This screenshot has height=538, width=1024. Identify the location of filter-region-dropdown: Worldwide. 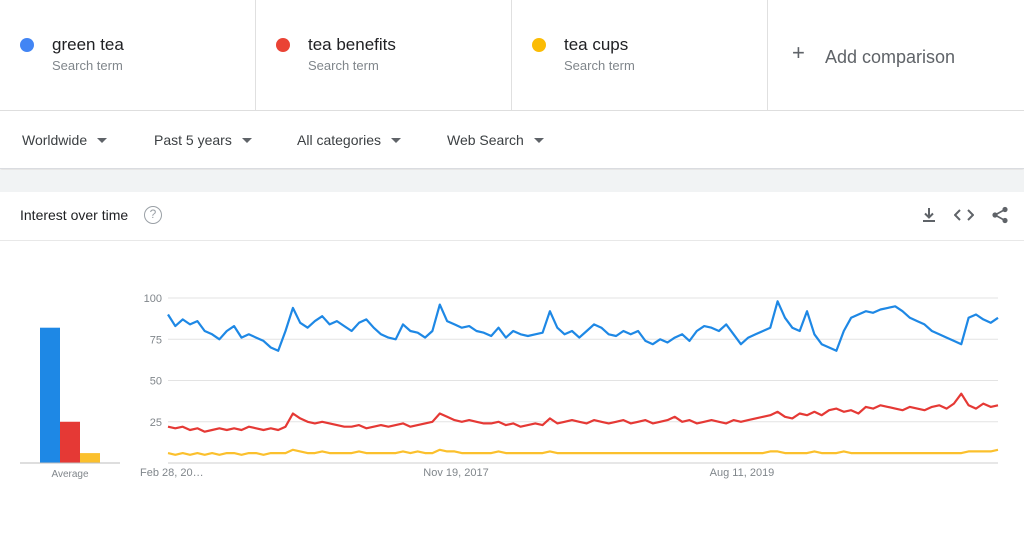
(65, 140).